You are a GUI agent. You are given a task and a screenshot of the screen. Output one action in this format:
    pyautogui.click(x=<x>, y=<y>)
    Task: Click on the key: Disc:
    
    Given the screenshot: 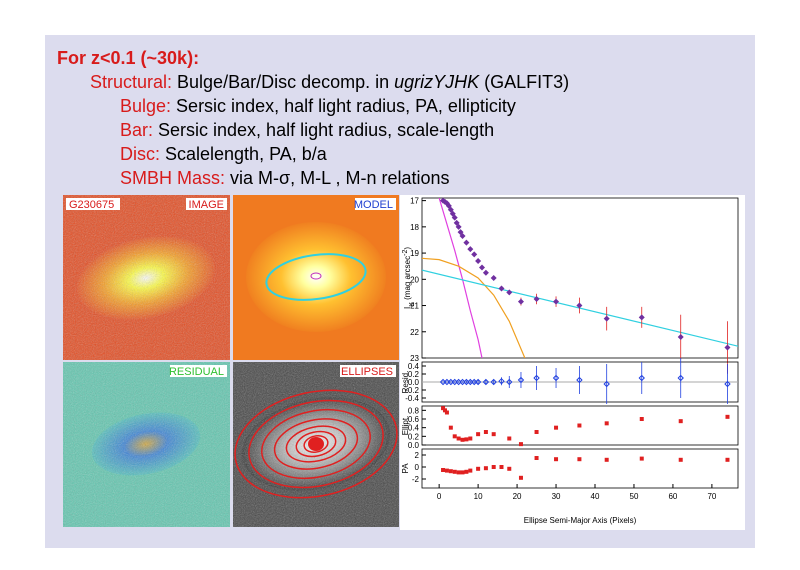 What is the action you would take?
    pyautogui.click(x=140, y=154)
    